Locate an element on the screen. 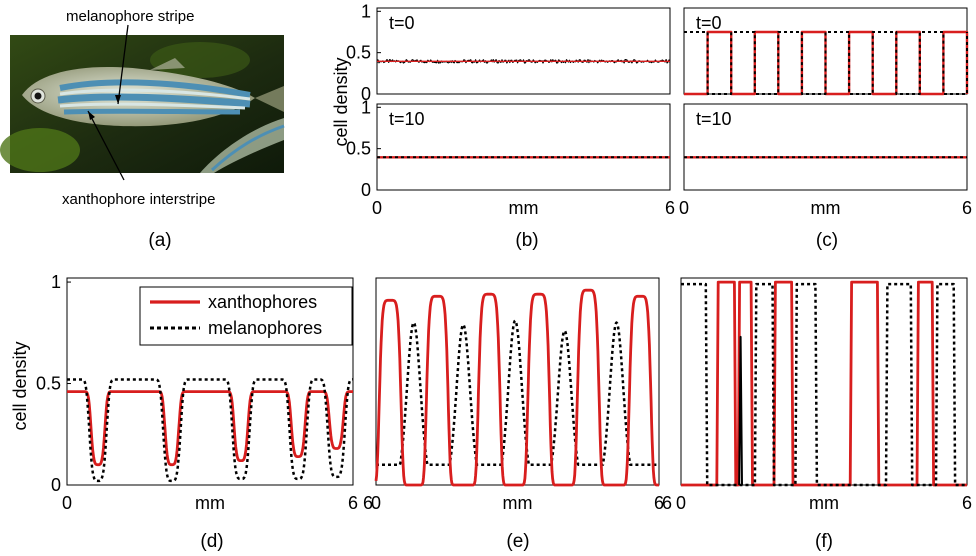  panel-b-xtick-0: 0 is located at coordinates (377, 208).